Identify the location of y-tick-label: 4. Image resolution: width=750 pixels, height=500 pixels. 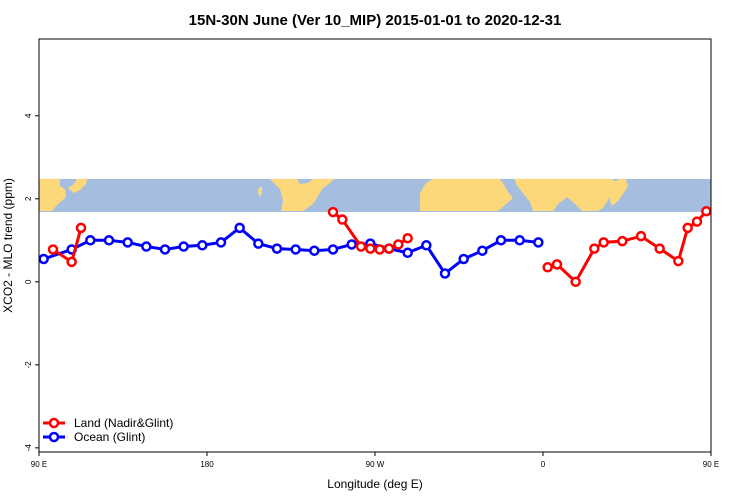
(28, 115).